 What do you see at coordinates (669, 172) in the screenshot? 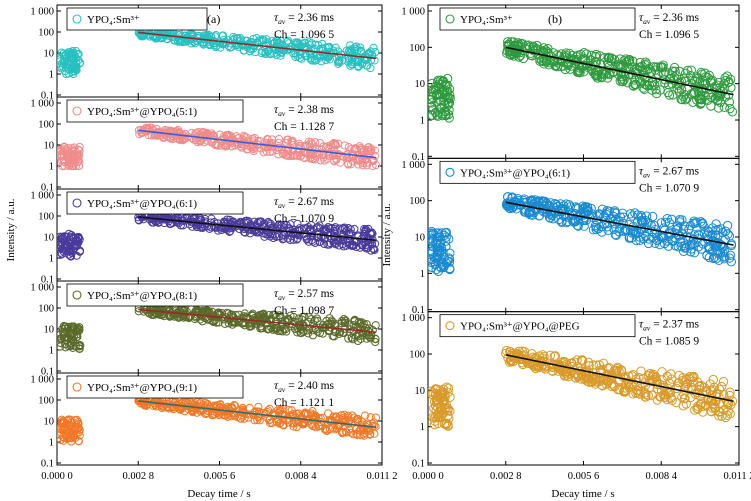
I see `tau-annotation: τav = 2.67 ms` at bounding box center [669, 172].